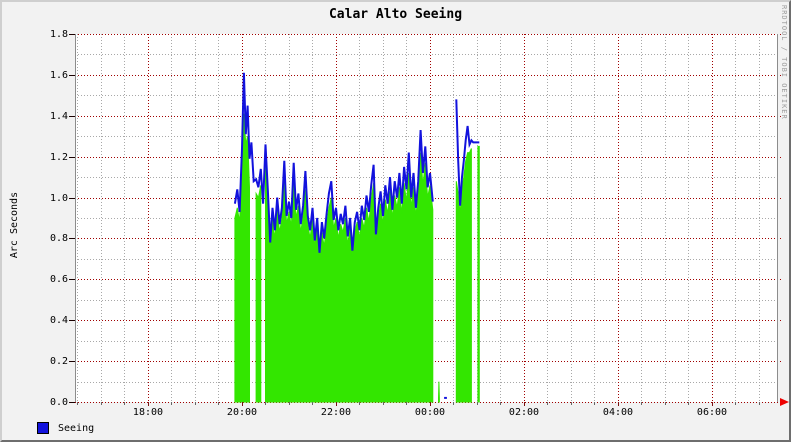 This screenshot has width=791, height=442. I want to click on y-axis-title: Arc Seconds, so click(14, 225).